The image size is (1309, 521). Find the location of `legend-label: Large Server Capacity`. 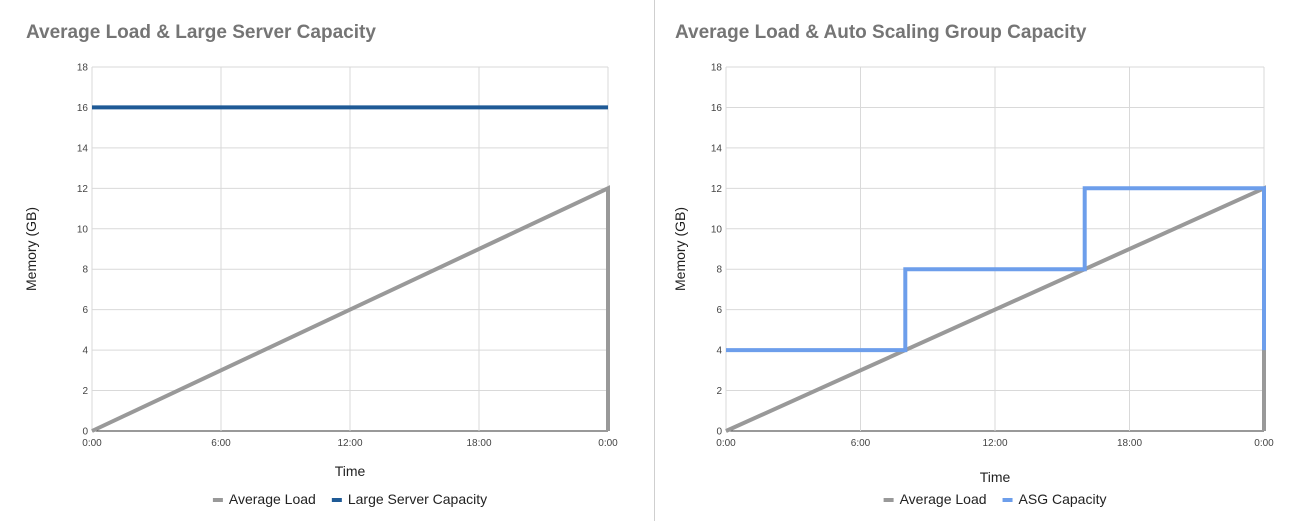

legend-label: Large Server Capacity is located at coordinates (417, 499).